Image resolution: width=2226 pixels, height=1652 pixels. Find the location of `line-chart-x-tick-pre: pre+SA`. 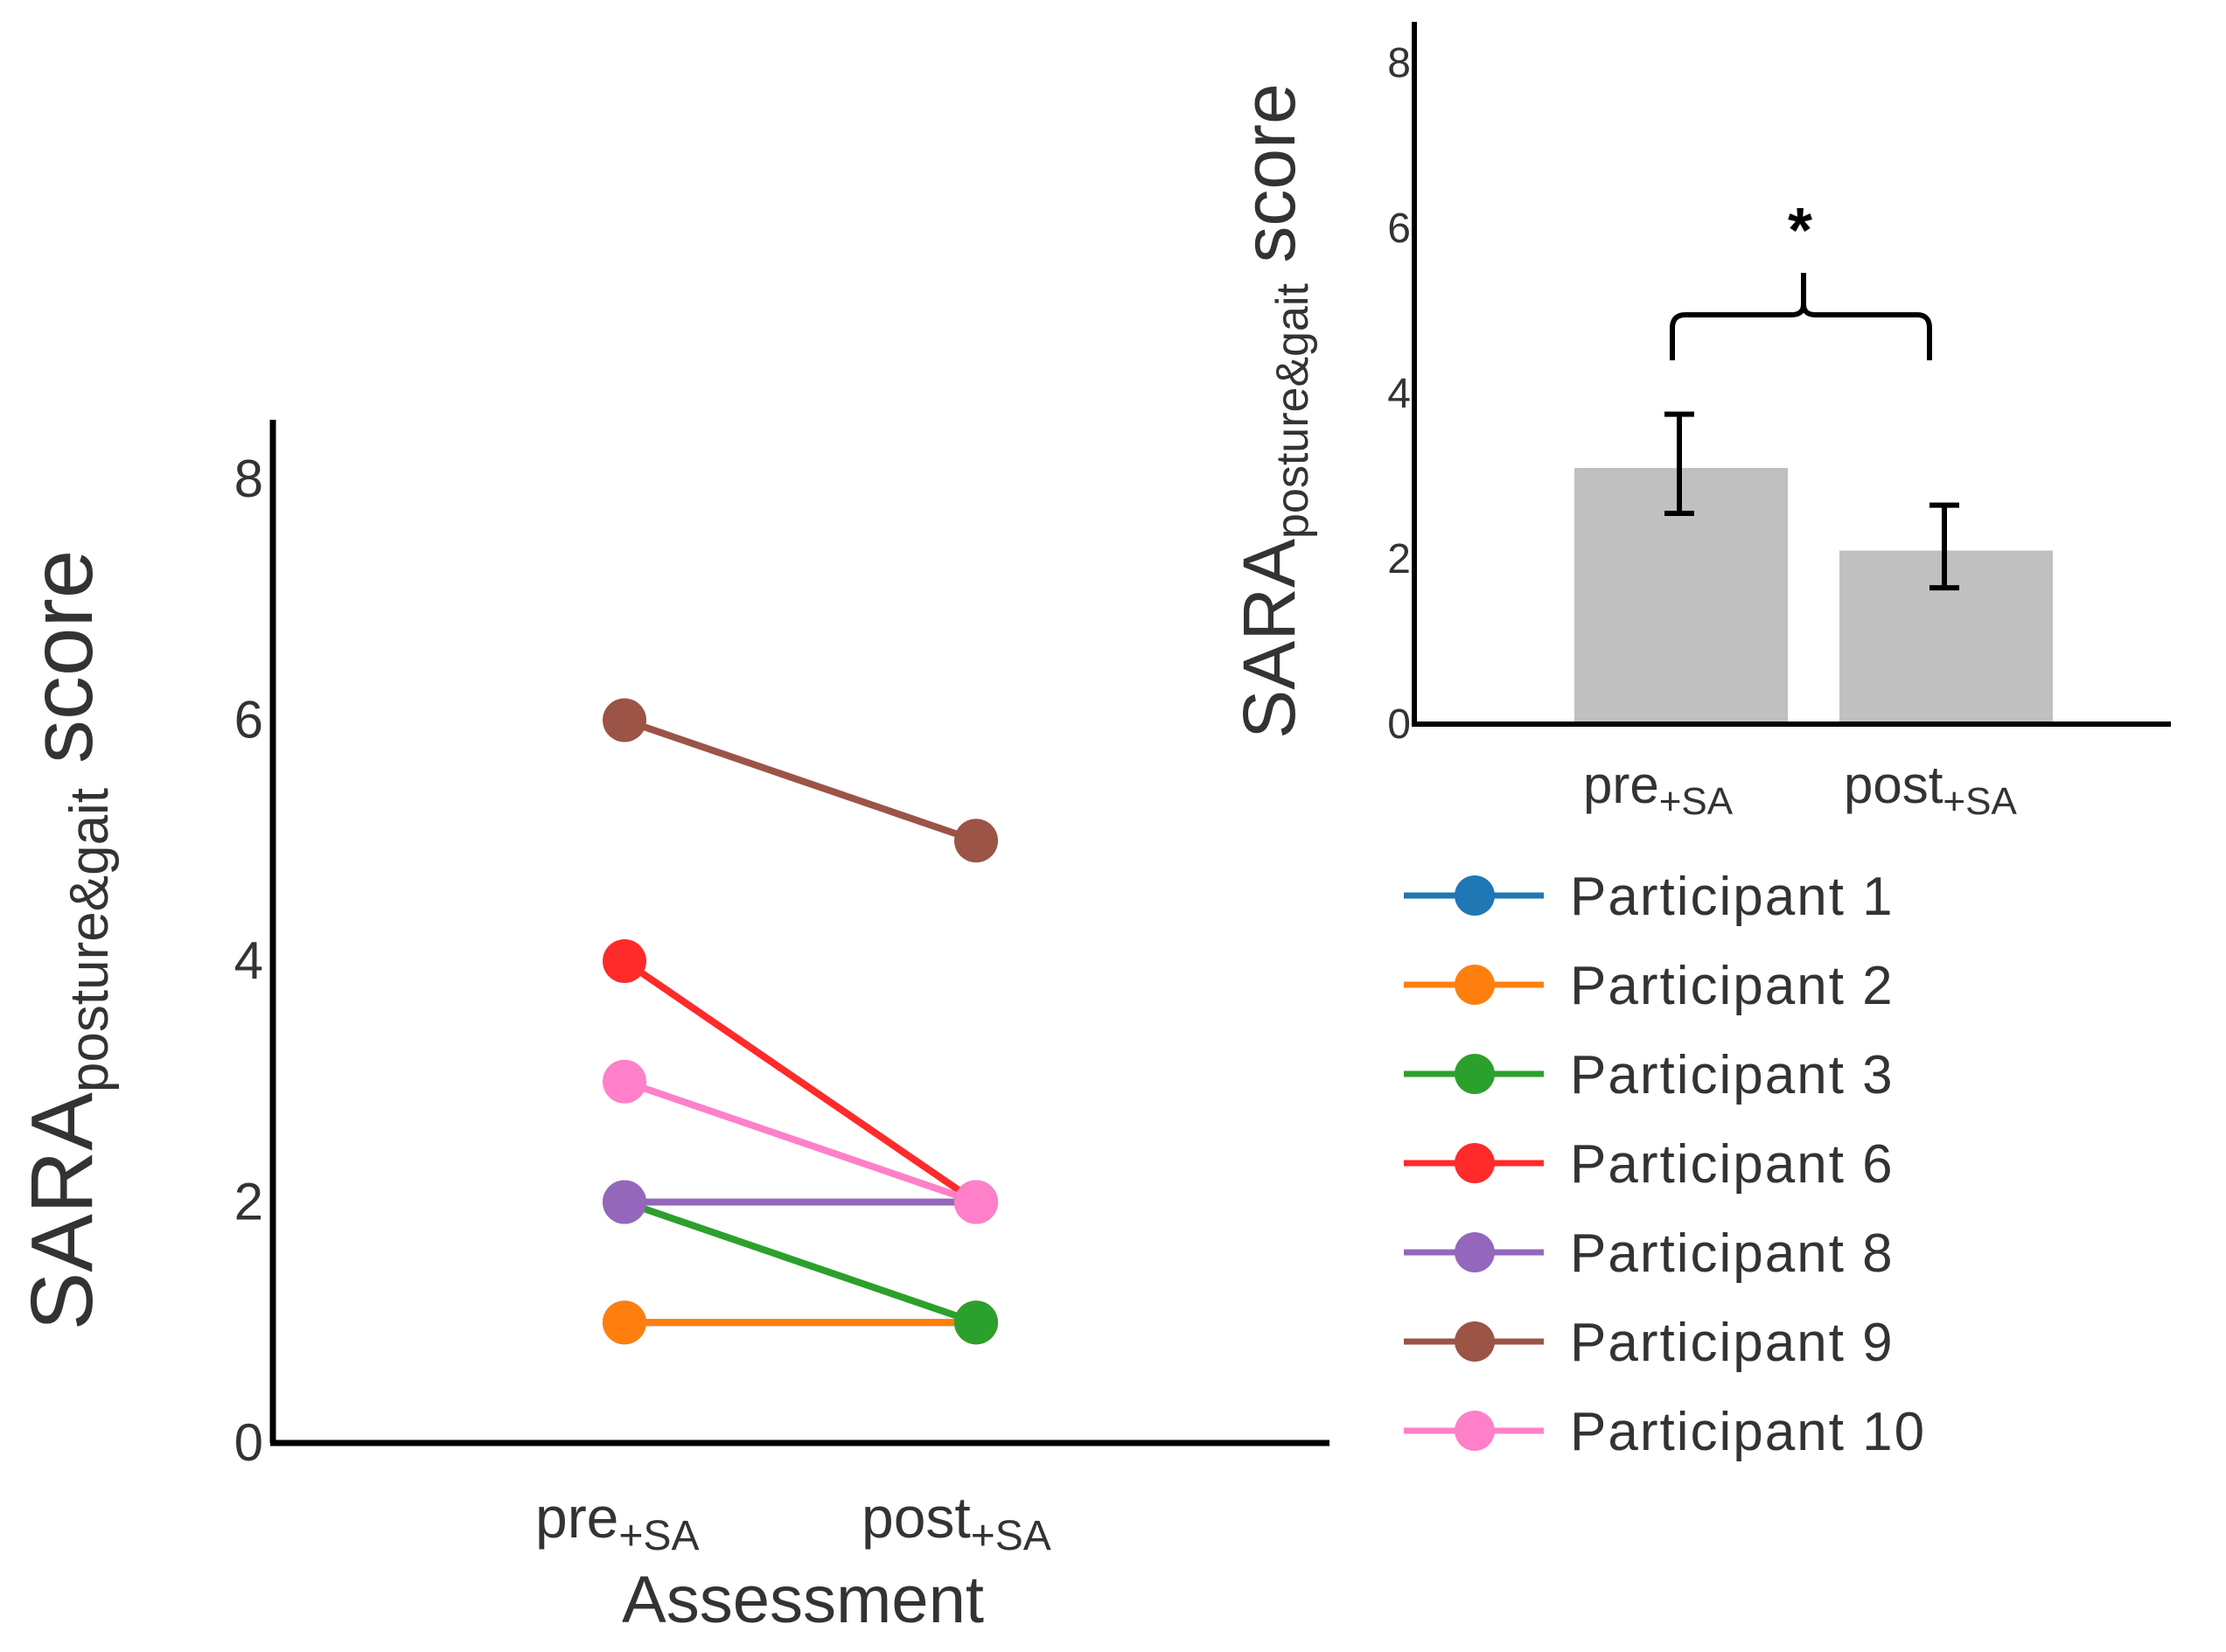

line-chart-x-tick-pre: pre+SA is located at coordinates (617, 1522).